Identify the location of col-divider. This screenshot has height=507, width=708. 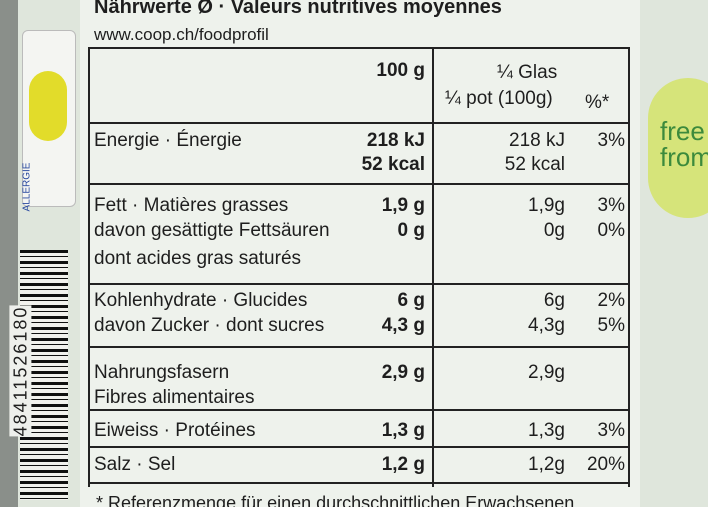
(433, 267).